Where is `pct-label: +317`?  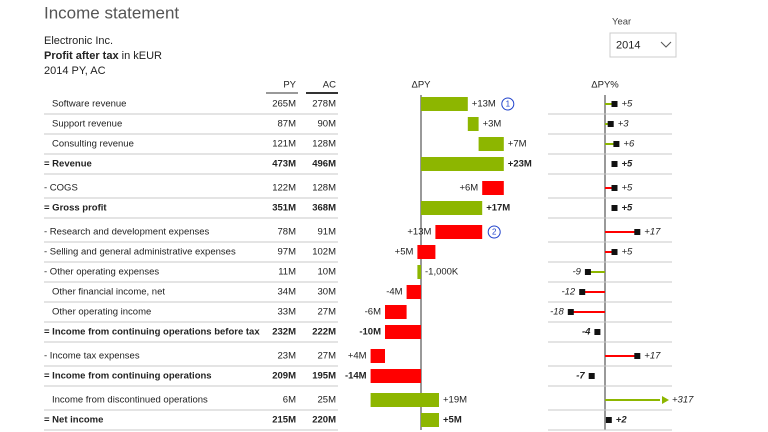
pct-label: +317 is located at coordinates (683, 400).